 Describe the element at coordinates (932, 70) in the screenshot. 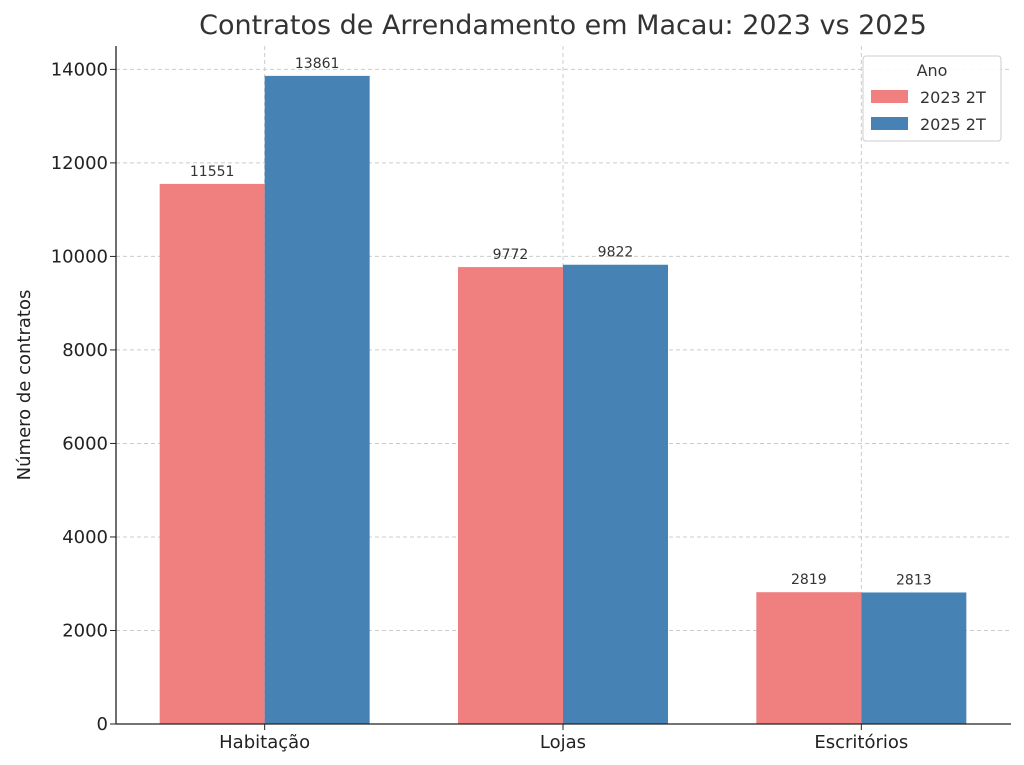

I see `legend-title: Ano` at that location.